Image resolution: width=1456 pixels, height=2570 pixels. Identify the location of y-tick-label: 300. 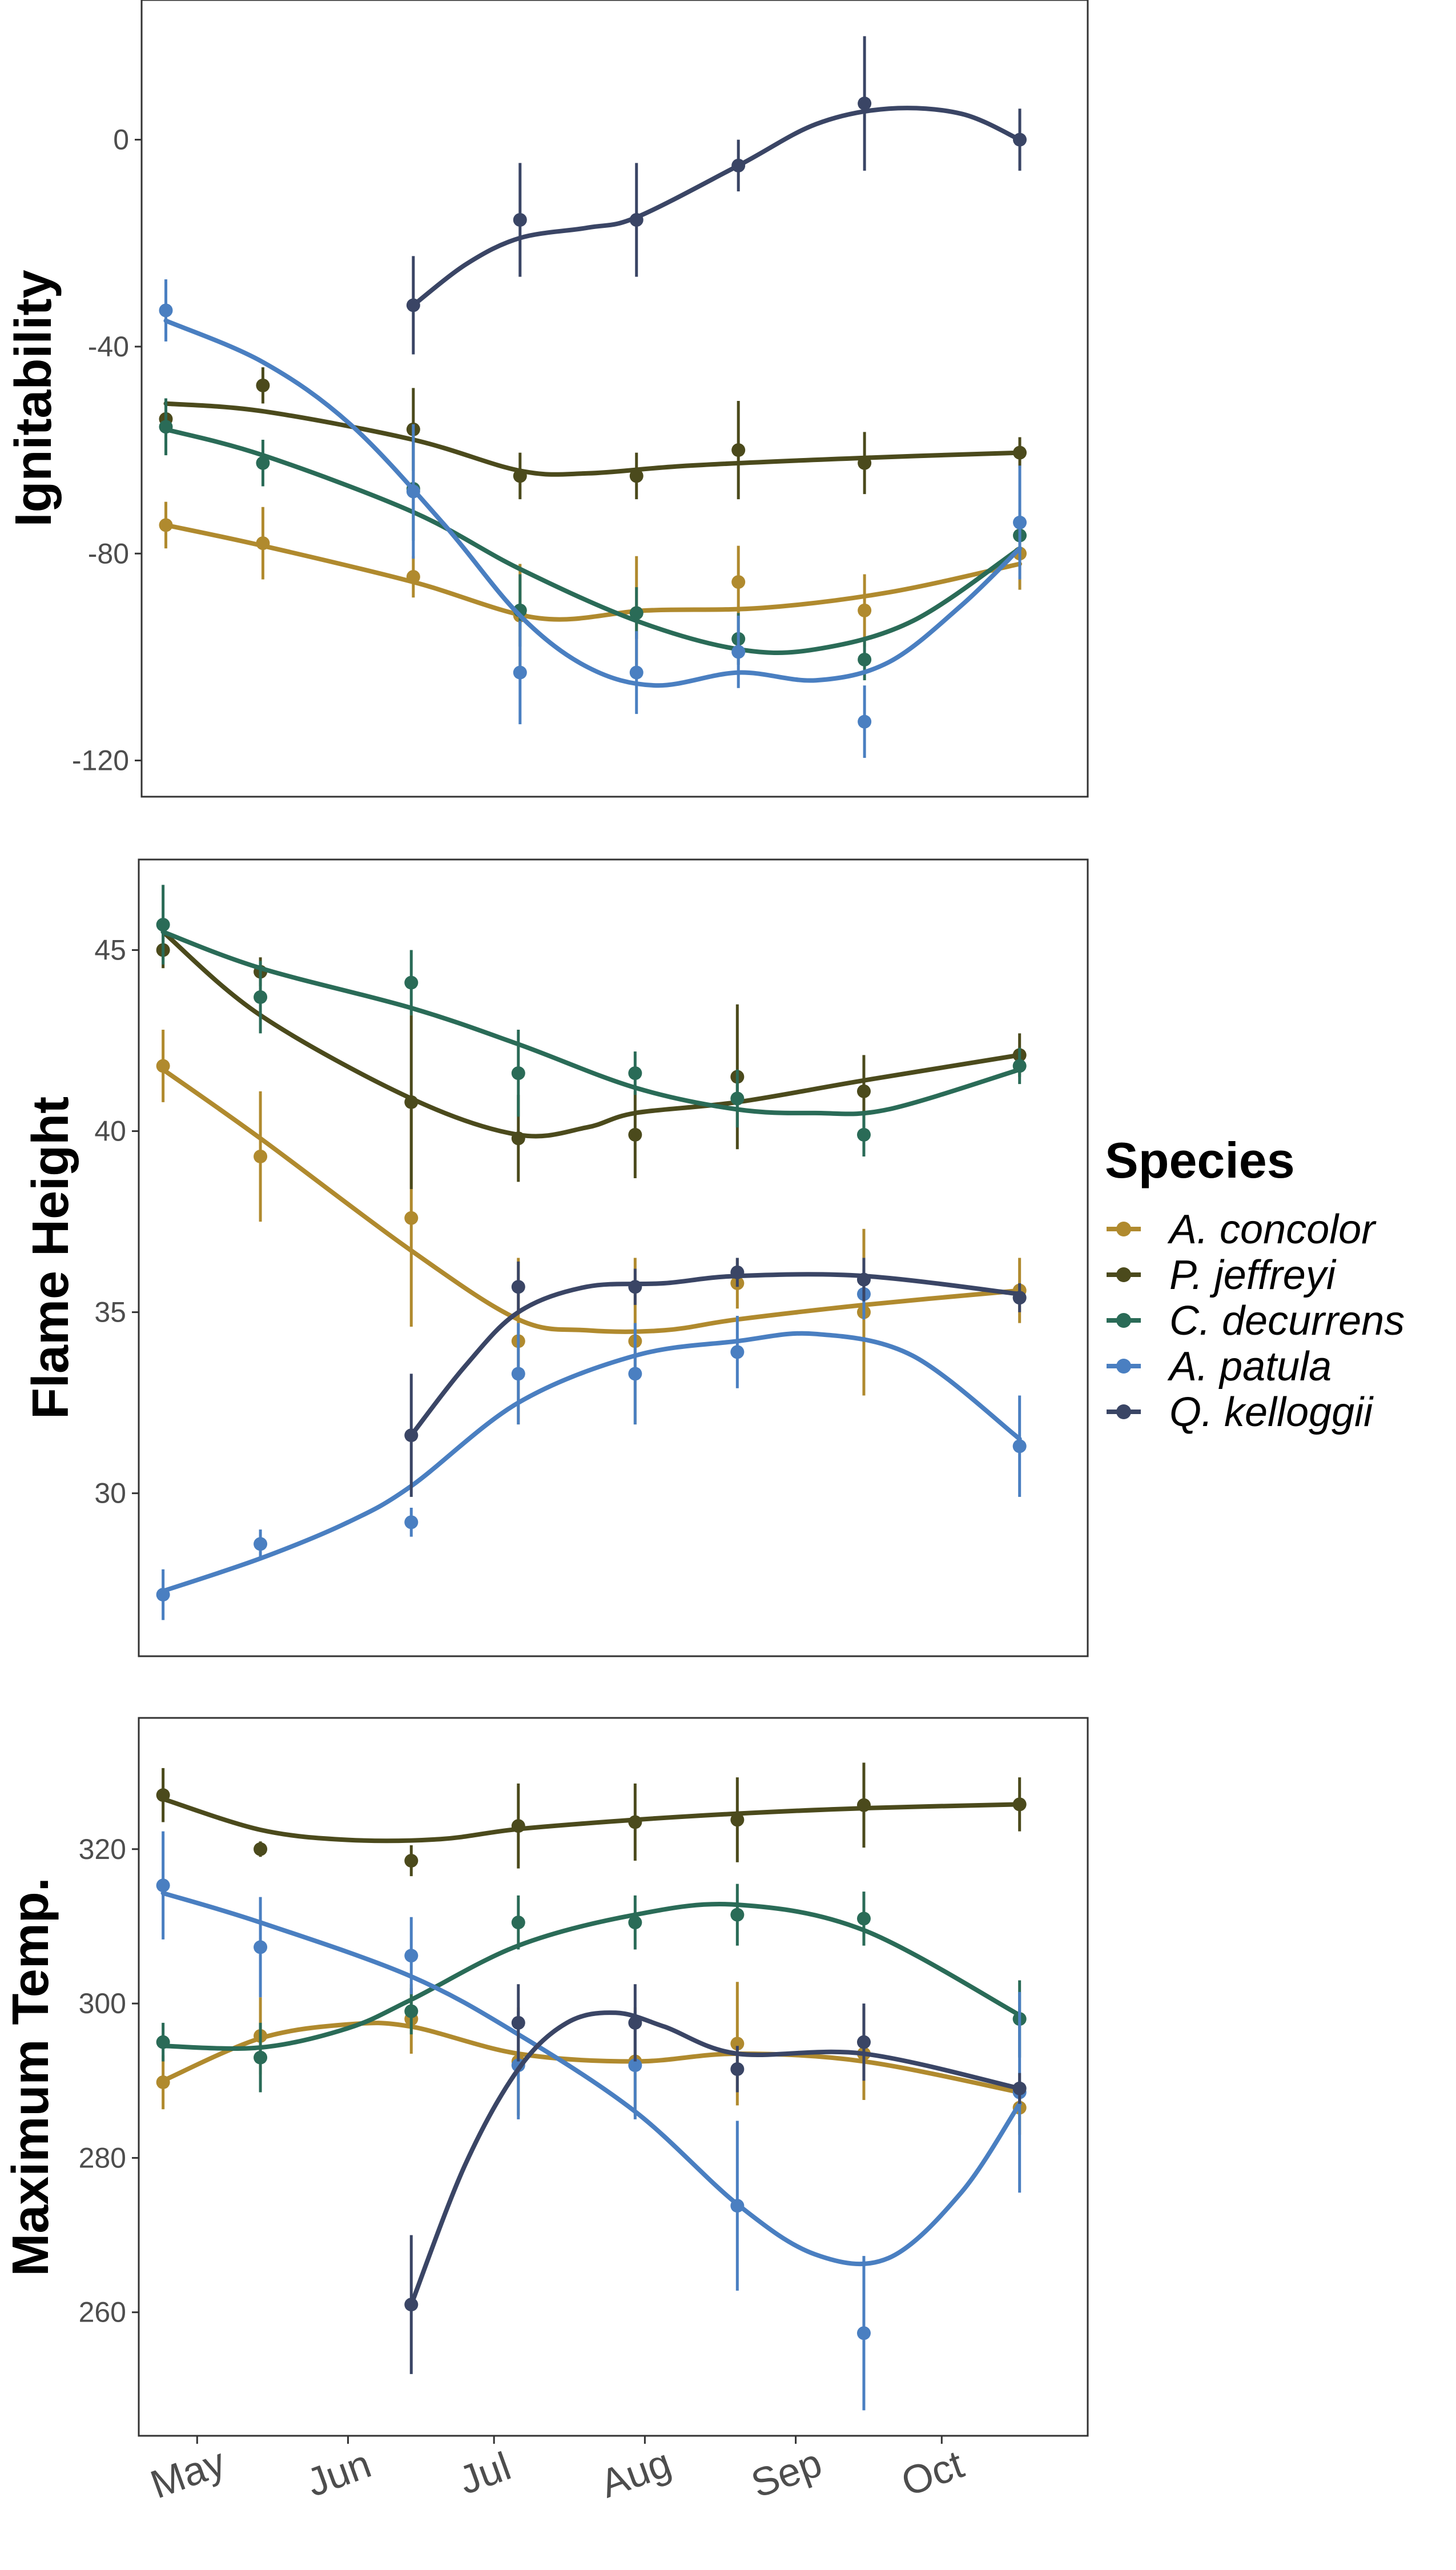
(102, 2003).